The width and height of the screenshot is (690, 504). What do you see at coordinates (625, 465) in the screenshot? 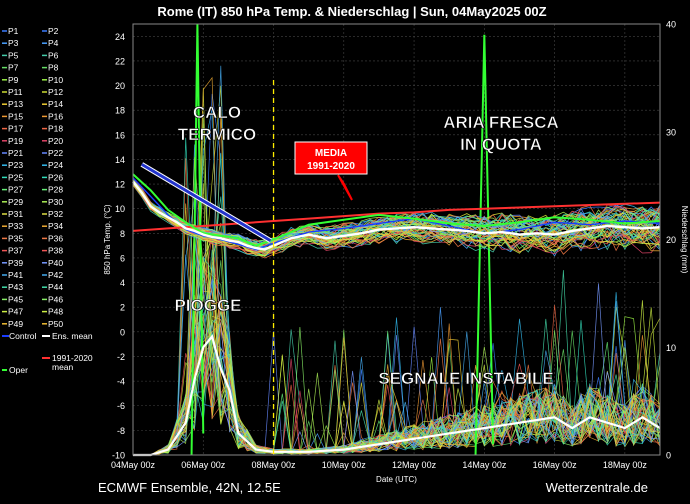
I see `x-tick-label: 18May 00z` at bounding box center [625, 465].